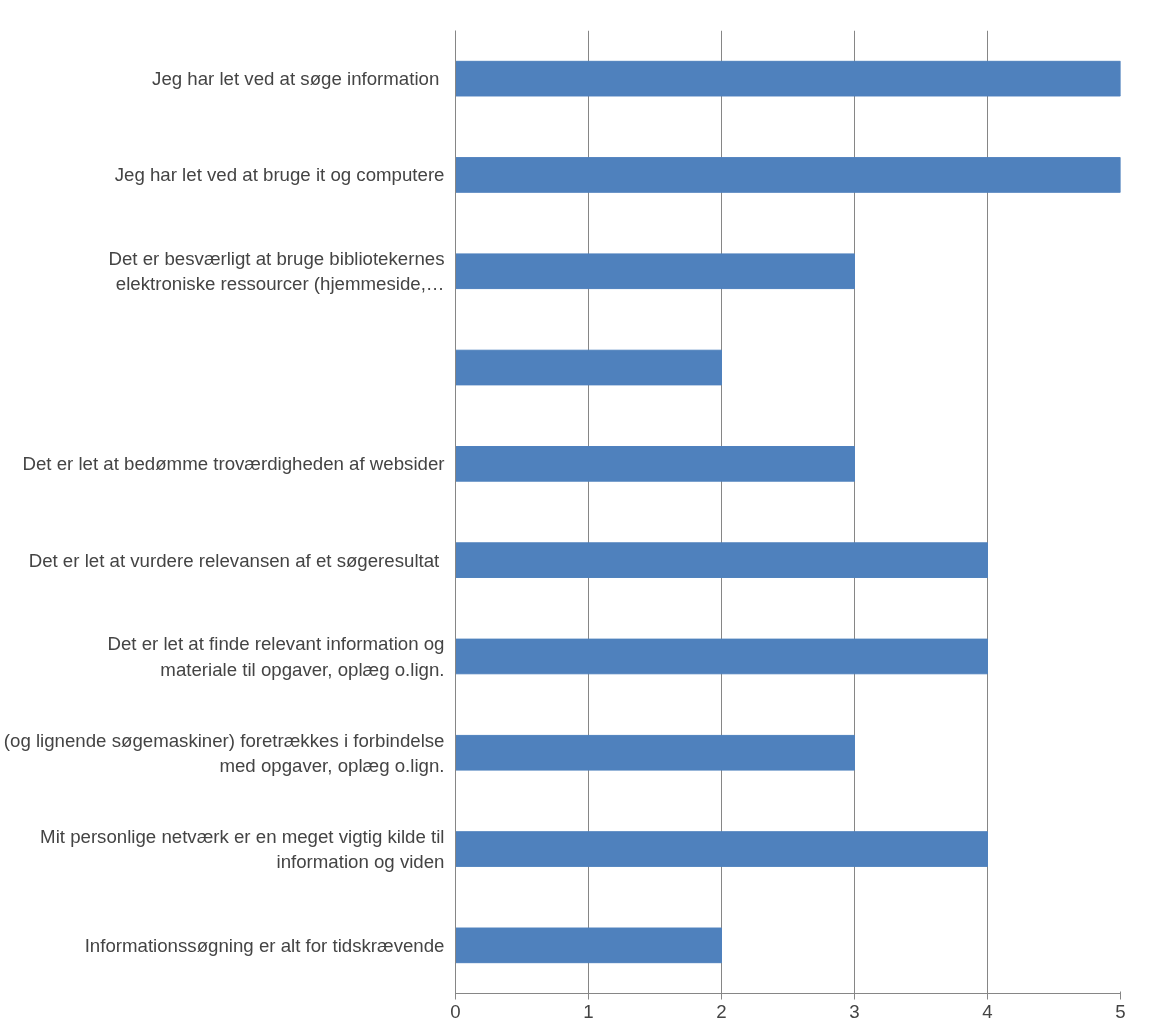 The width and height of the screenshot is (1156, 1030). What do you see at coordinates (455, 1011) in the screenshot?
I see `x-tick-label: 0` at bounding box center [455, 1011].